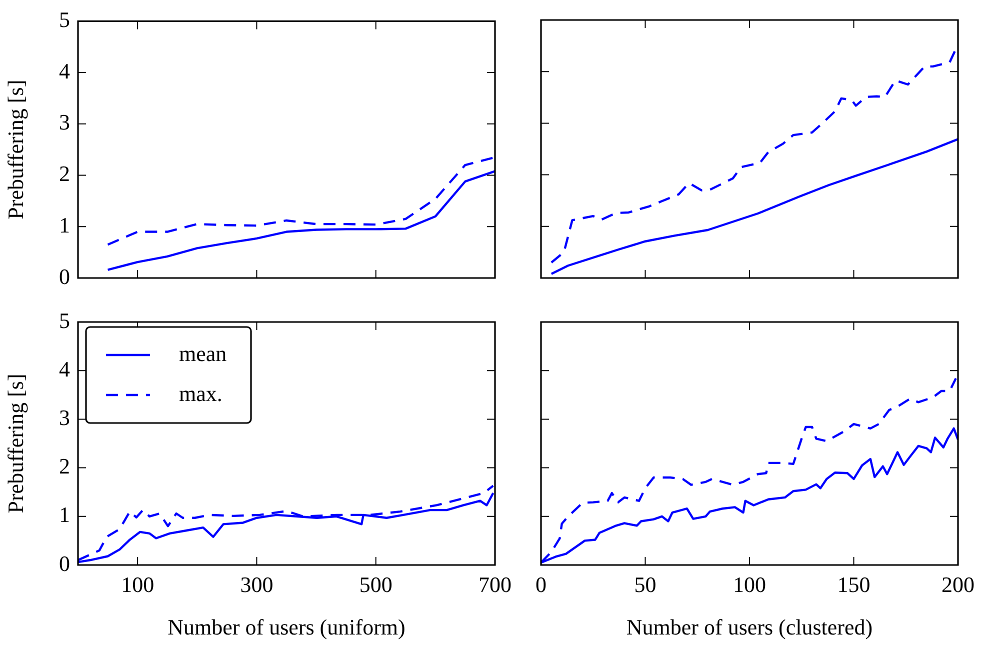  I want to click on x-axis-title: Number of users (uniform), so click(287, 627).